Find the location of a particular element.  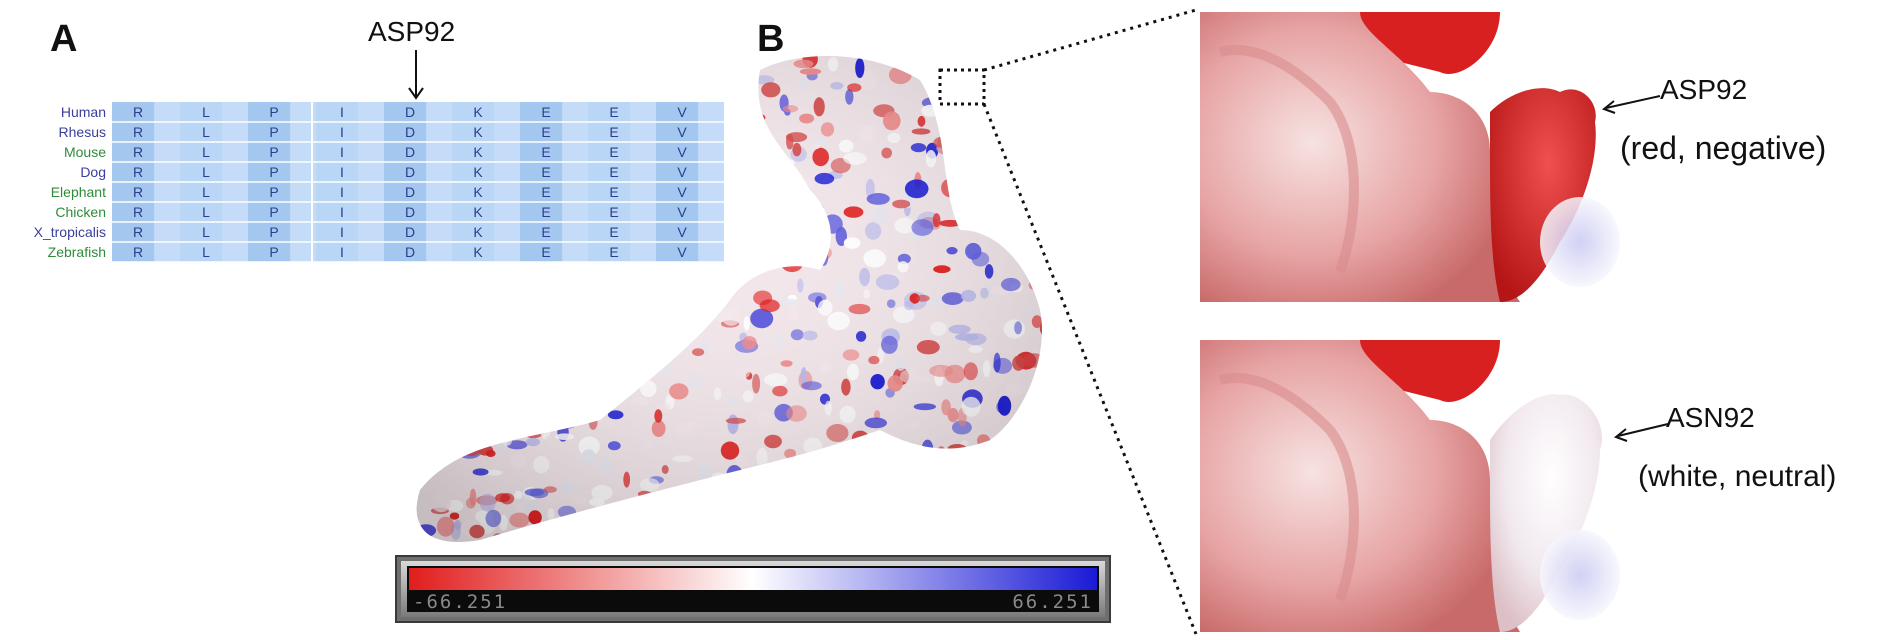

scale-max-label: 66.251 is located at coordinates (1052, 602).